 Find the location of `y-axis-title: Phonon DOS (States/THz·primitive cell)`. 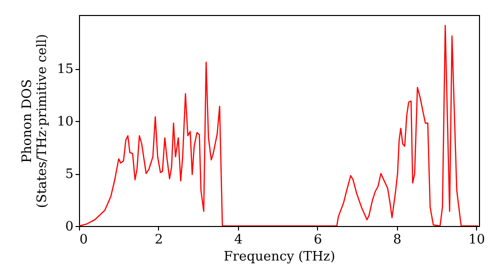

y-axis-title: Phonon DOS (States/THz·primitive cell) is located at coordinates (35, 121).